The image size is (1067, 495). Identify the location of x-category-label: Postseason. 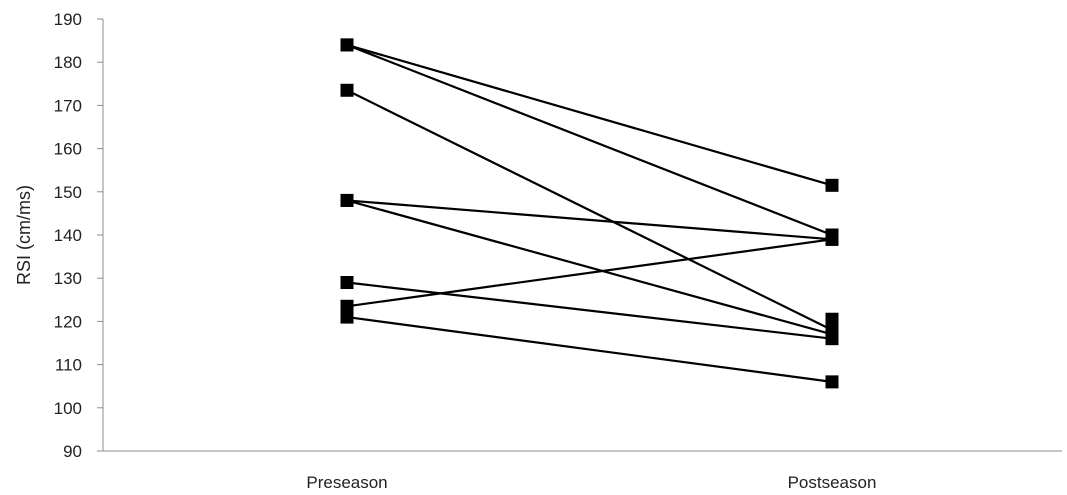
(832, 482).